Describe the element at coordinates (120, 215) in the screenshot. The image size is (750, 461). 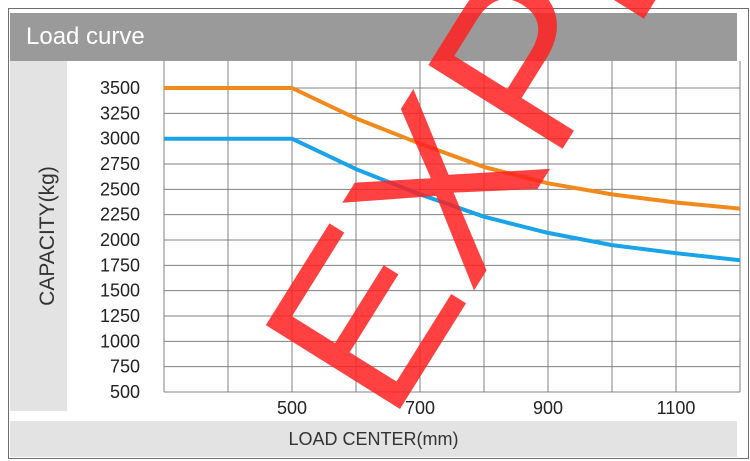
I see `y-tick-label: 2250` at that location.